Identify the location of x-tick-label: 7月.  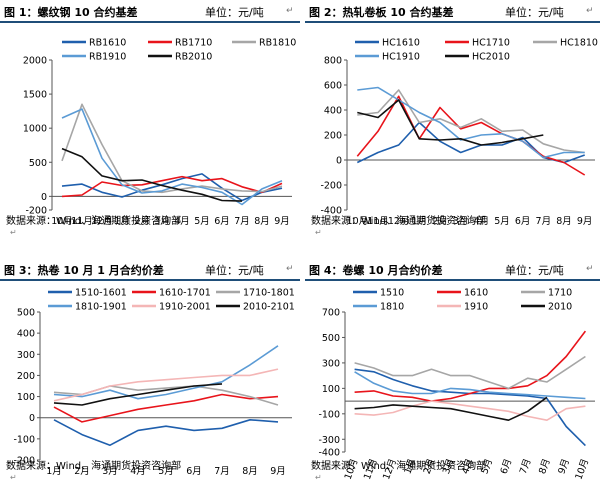
(526, 466).